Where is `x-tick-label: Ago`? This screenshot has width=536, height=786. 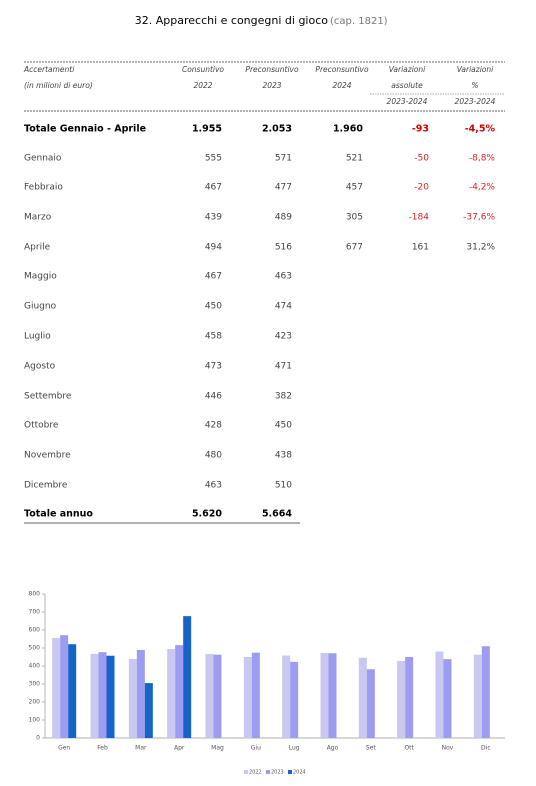
x-tick-label: Ago is located at coordinates (333, 748).